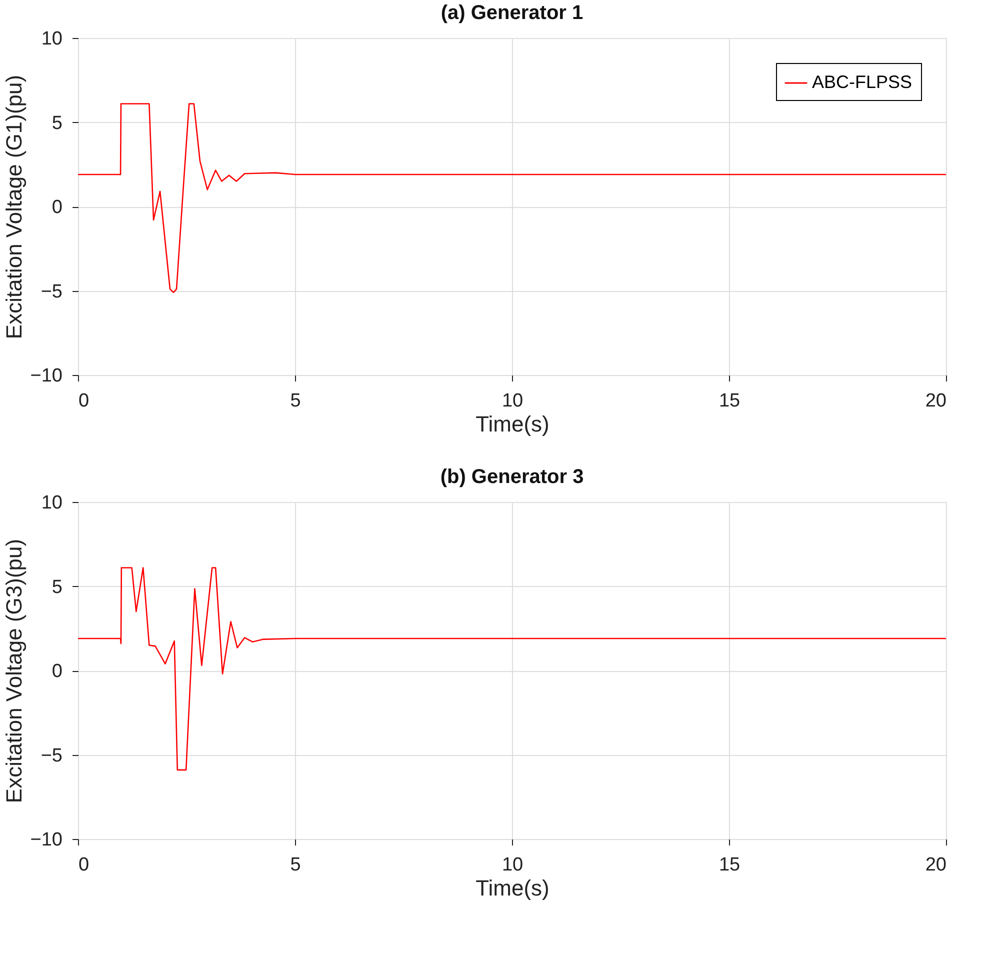  I want to click on y-axis-title: Excitation Voltage (G1)(pu), so click(13, 207).